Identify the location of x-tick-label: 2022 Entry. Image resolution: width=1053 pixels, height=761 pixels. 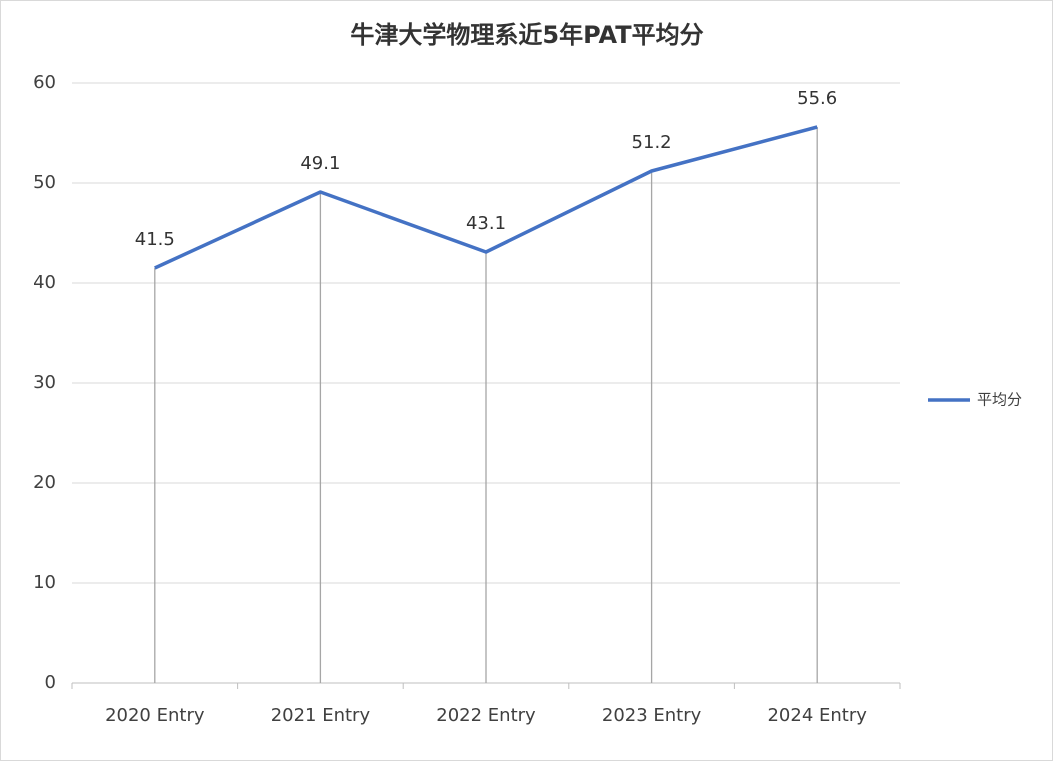
(486, 715).